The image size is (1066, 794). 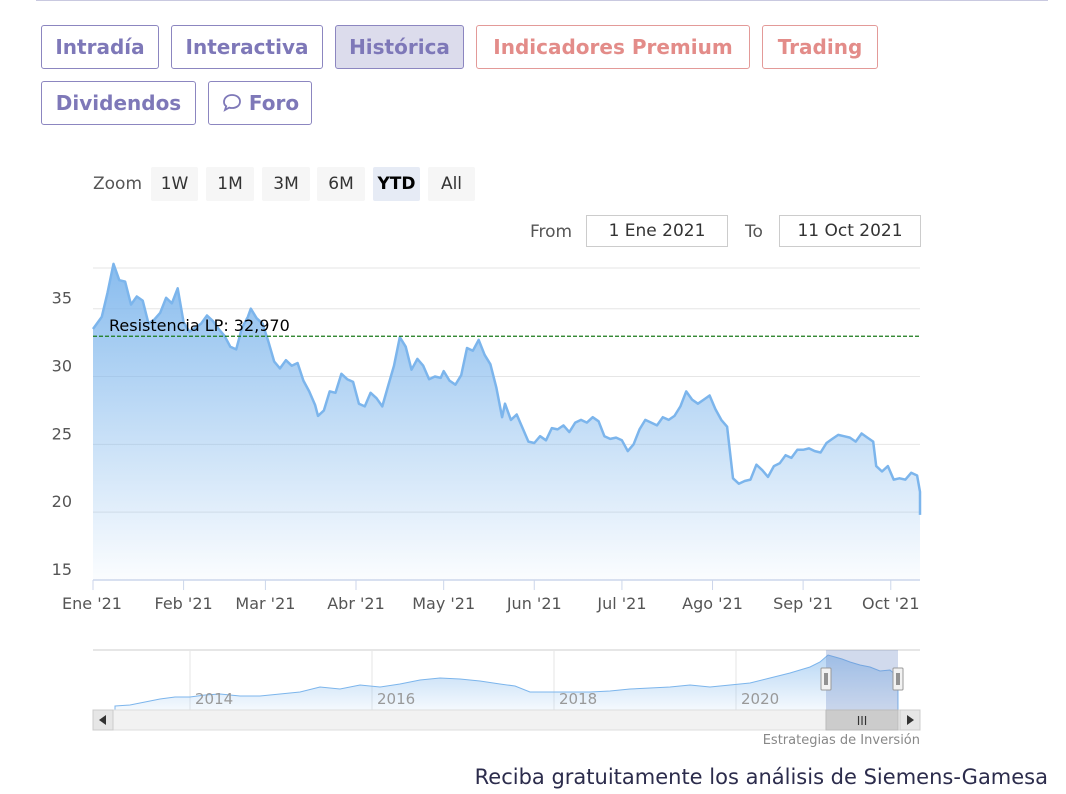 I want to click on scrollbar-grip-icon: III, so click(x=862, y=721).